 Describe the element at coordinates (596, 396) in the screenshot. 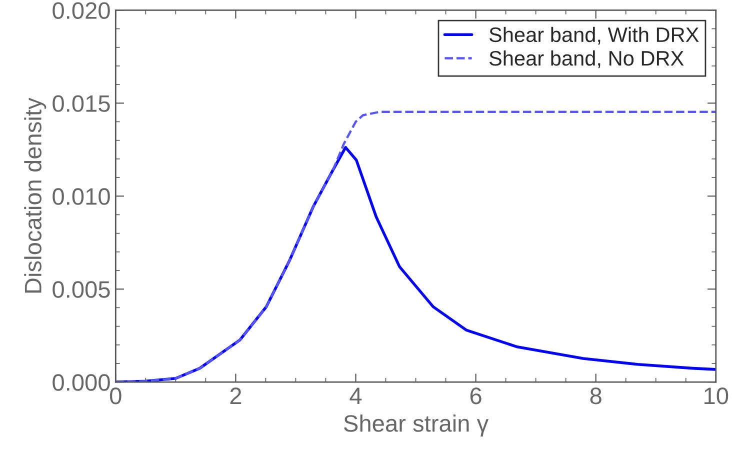

I see `x-tick-label: 8` at that location.